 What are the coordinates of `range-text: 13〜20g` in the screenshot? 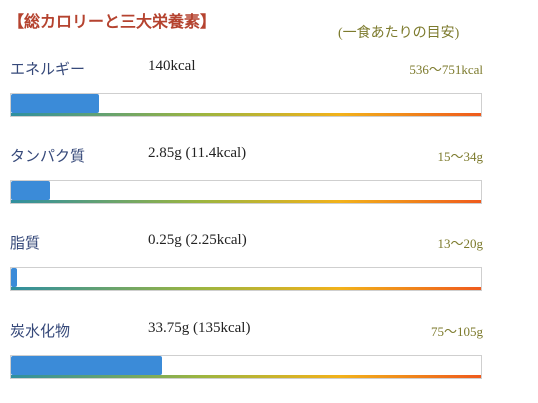 It's located at (460, 243).